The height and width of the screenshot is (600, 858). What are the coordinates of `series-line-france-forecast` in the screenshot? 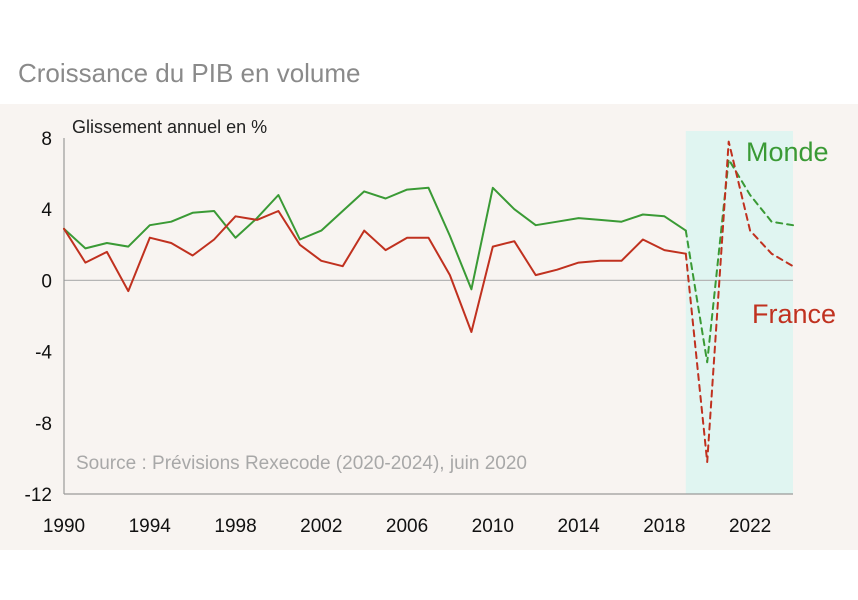 It's located at (739, 301).